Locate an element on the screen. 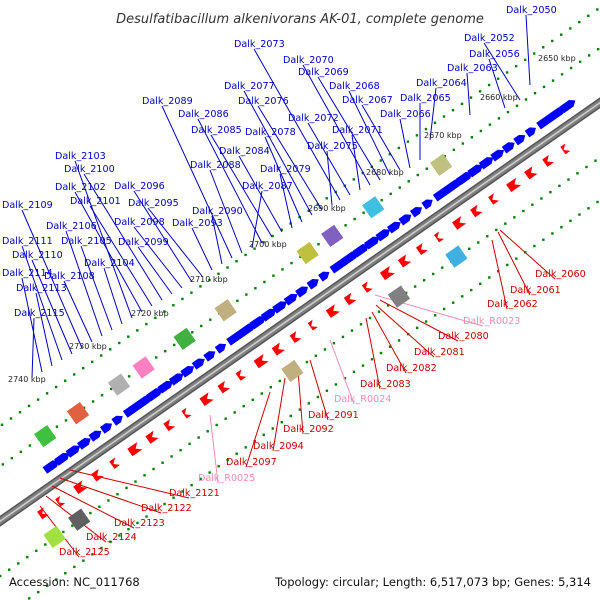 This screenshot has width=600, height=600. minus-gene-label: Dalk_2091 is located at coordinates (333, 415).